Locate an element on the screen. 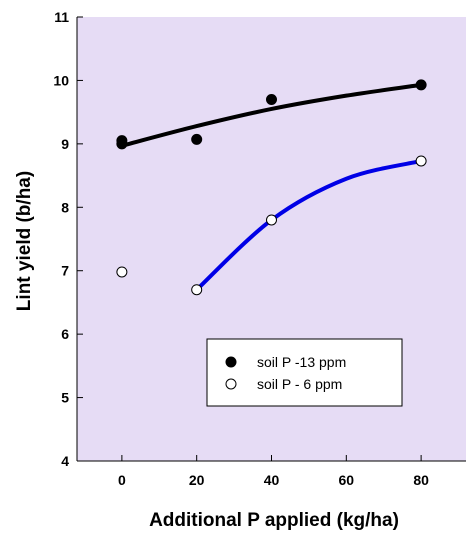  y-tick-label: 7 is located at coordinates (65, 271).